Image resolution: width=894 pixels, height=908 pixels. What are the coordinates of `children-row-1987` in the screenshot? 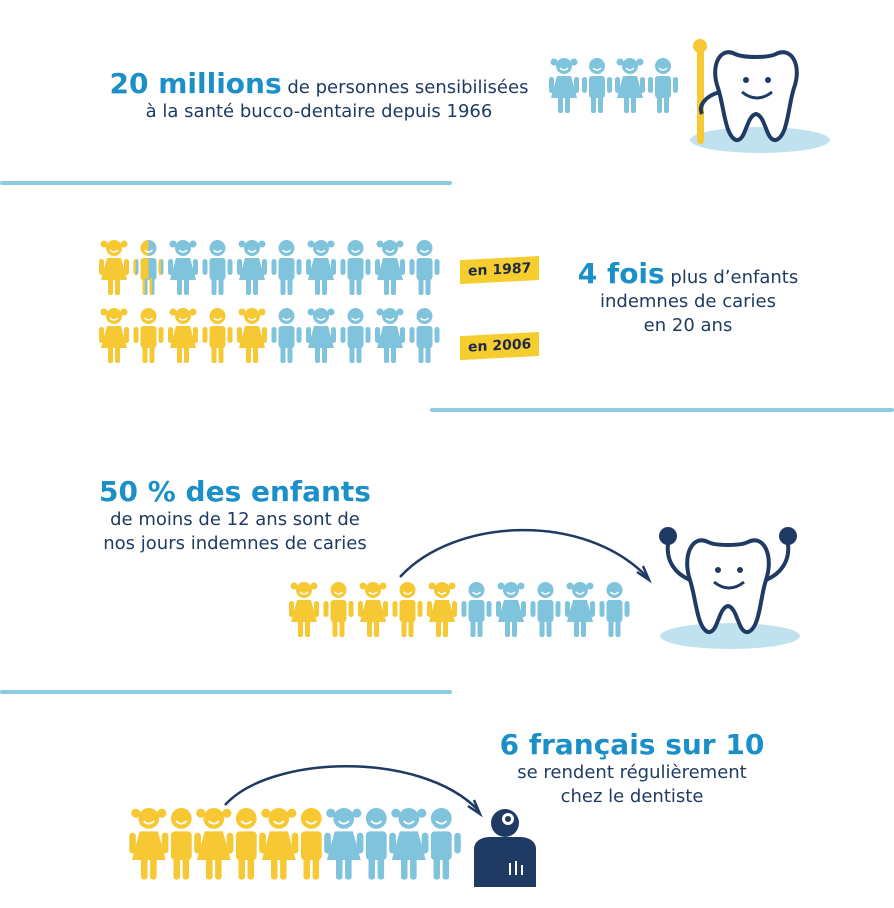 It's located at (269, 267).